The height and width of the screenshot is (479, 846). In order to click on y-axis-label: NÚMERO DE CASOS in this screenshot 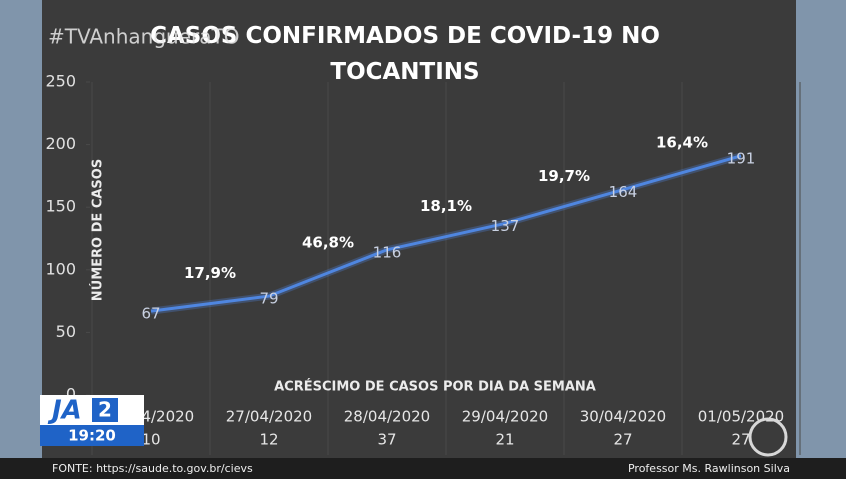, I will do `click(98, 230)`.